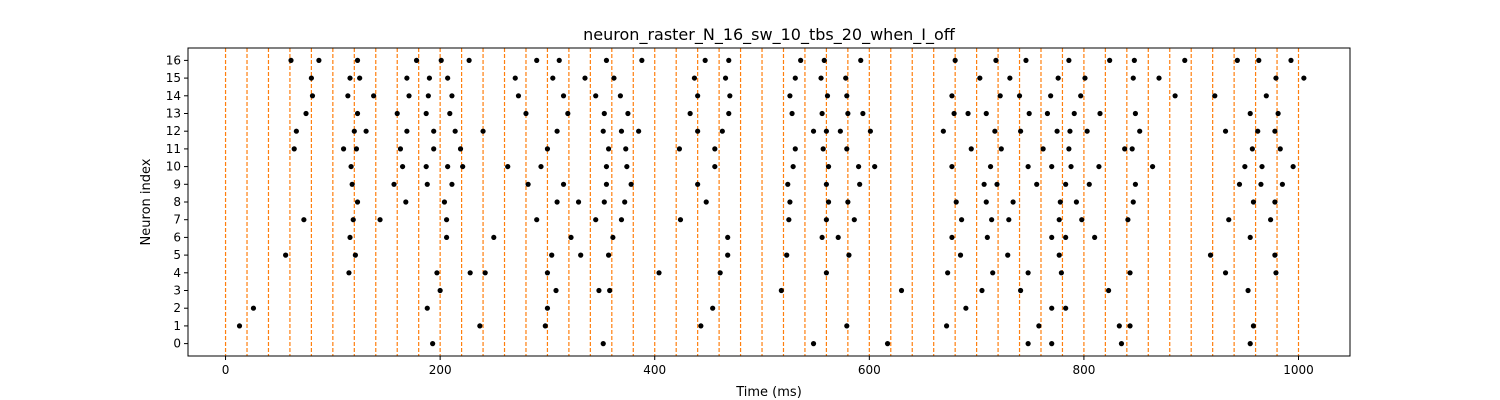 The width and height of the screenshot is (1500, 400). I want to click on y-tick-label: 11, so click(173, 149).